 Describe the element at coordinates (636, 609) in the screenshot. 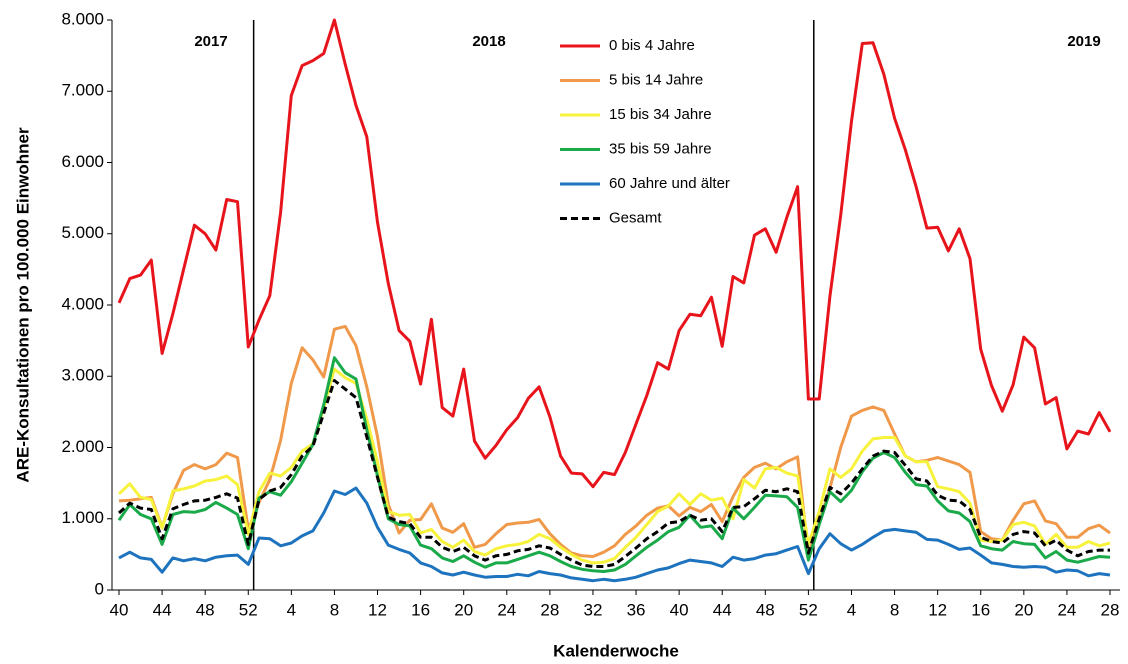

I see `x-tick-label: 36` at that location.